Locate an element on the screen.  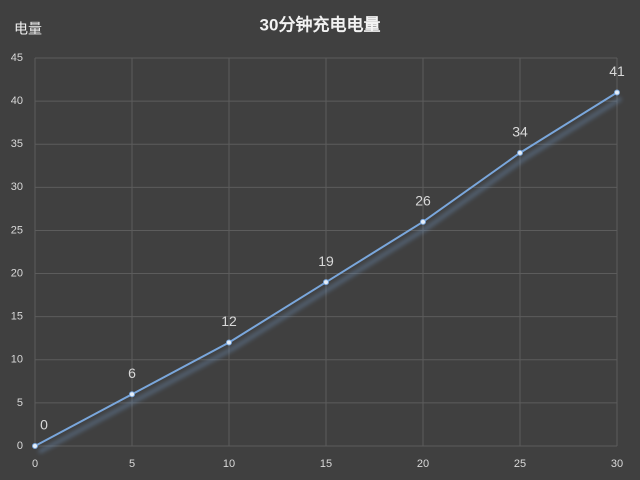
data-label: 12 is located at coordinates (229, 321).